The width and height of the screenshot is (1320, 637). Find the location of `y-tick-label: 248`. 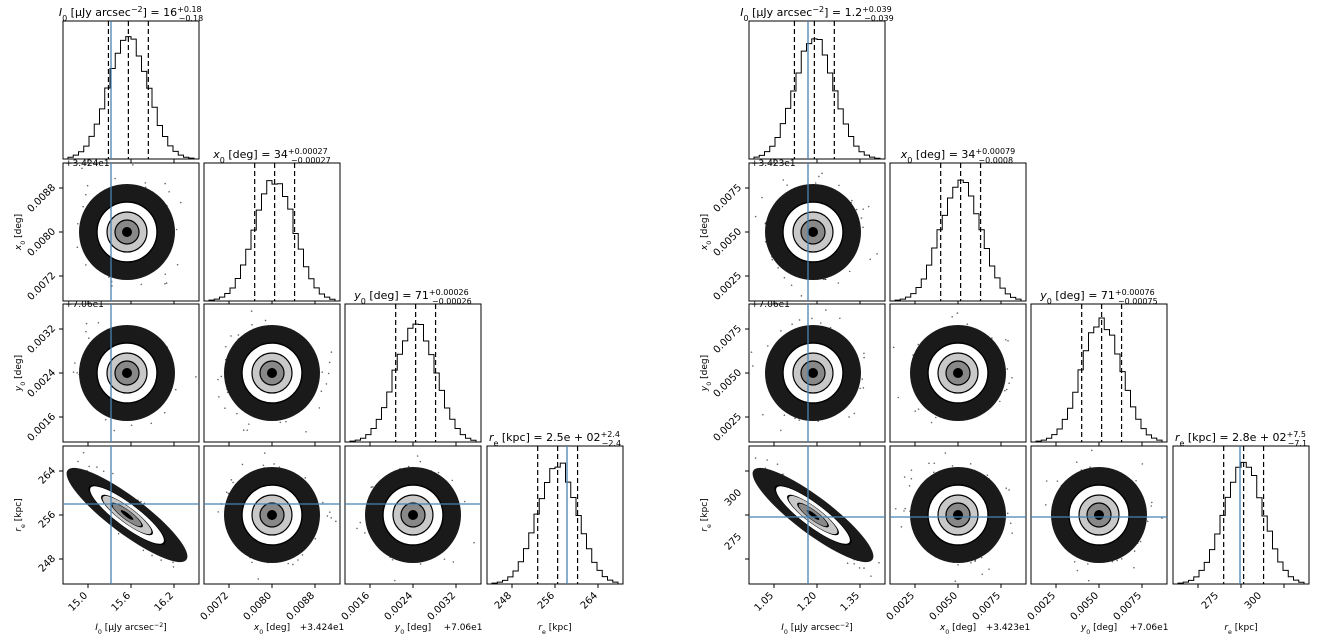

y-tick-label: 248 is located at coordinates (47, 563).